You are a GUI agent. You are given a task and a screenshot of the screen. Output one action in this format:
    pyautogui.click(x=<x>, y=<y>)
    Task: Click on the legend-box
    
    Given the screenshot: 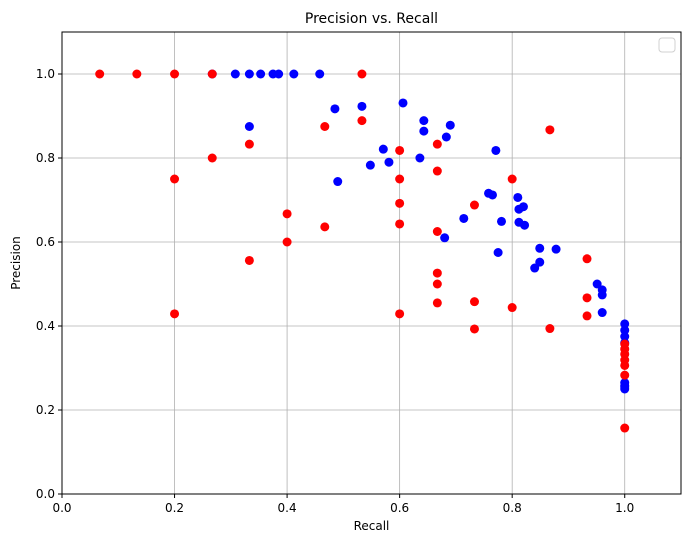 What is the action you would take?
    pyautogui.click(x=667, y=45)
    